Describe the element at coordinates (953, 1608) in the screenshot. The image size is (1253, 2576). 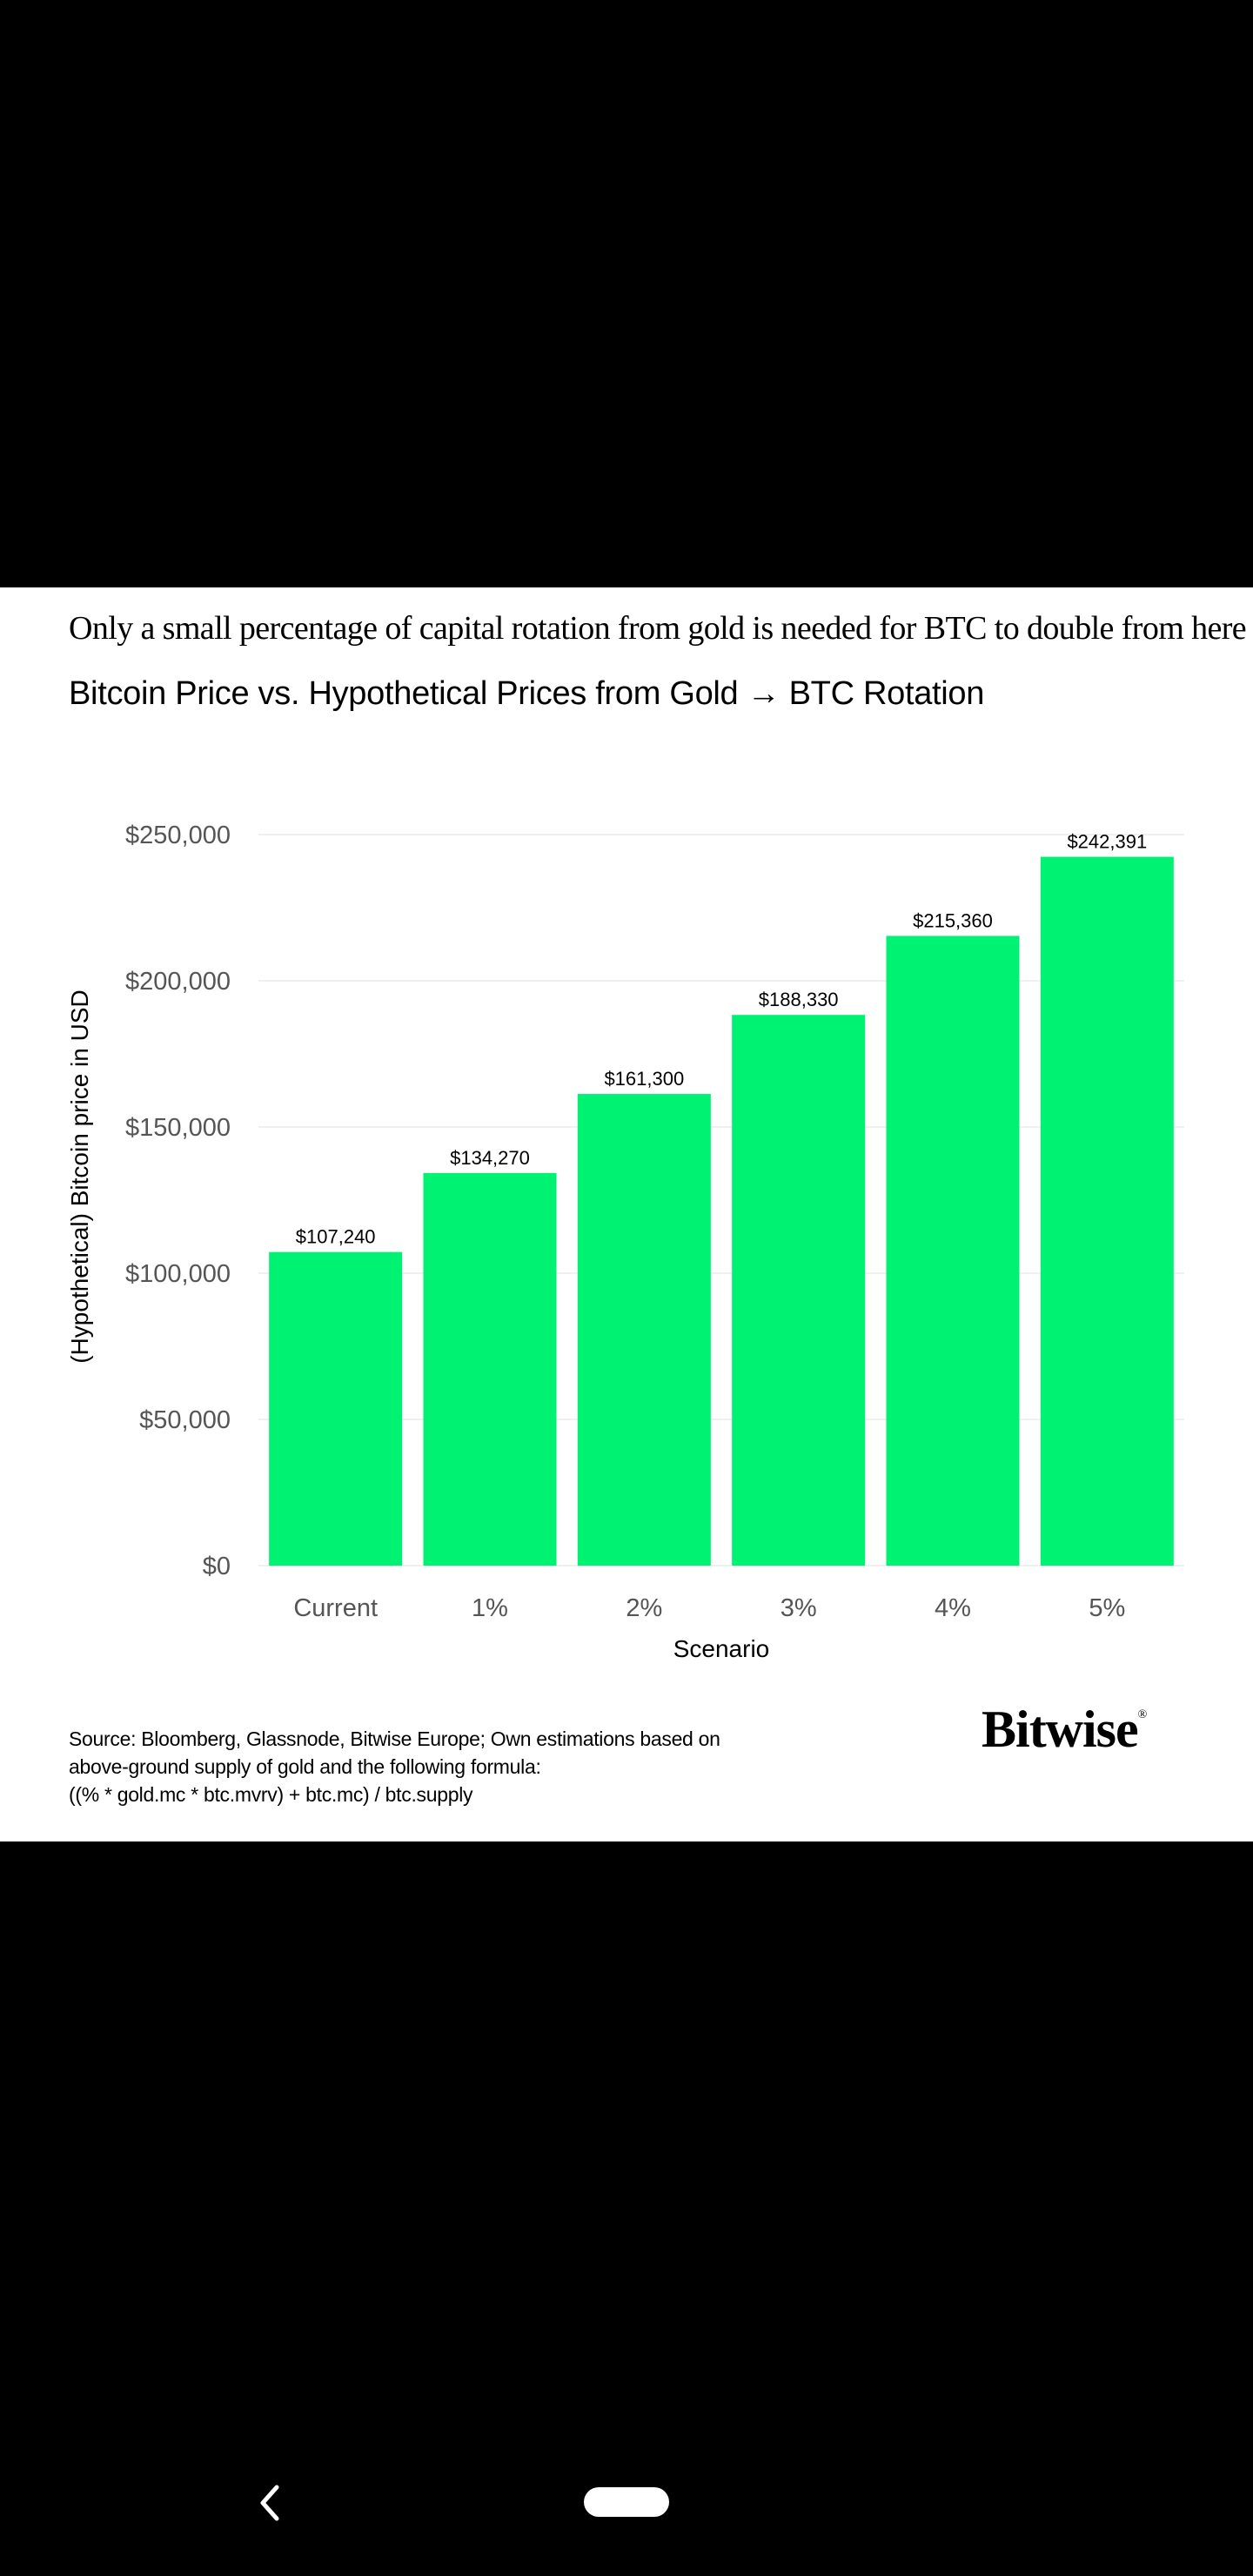
I see `x-tick-label: 4%` at that location.